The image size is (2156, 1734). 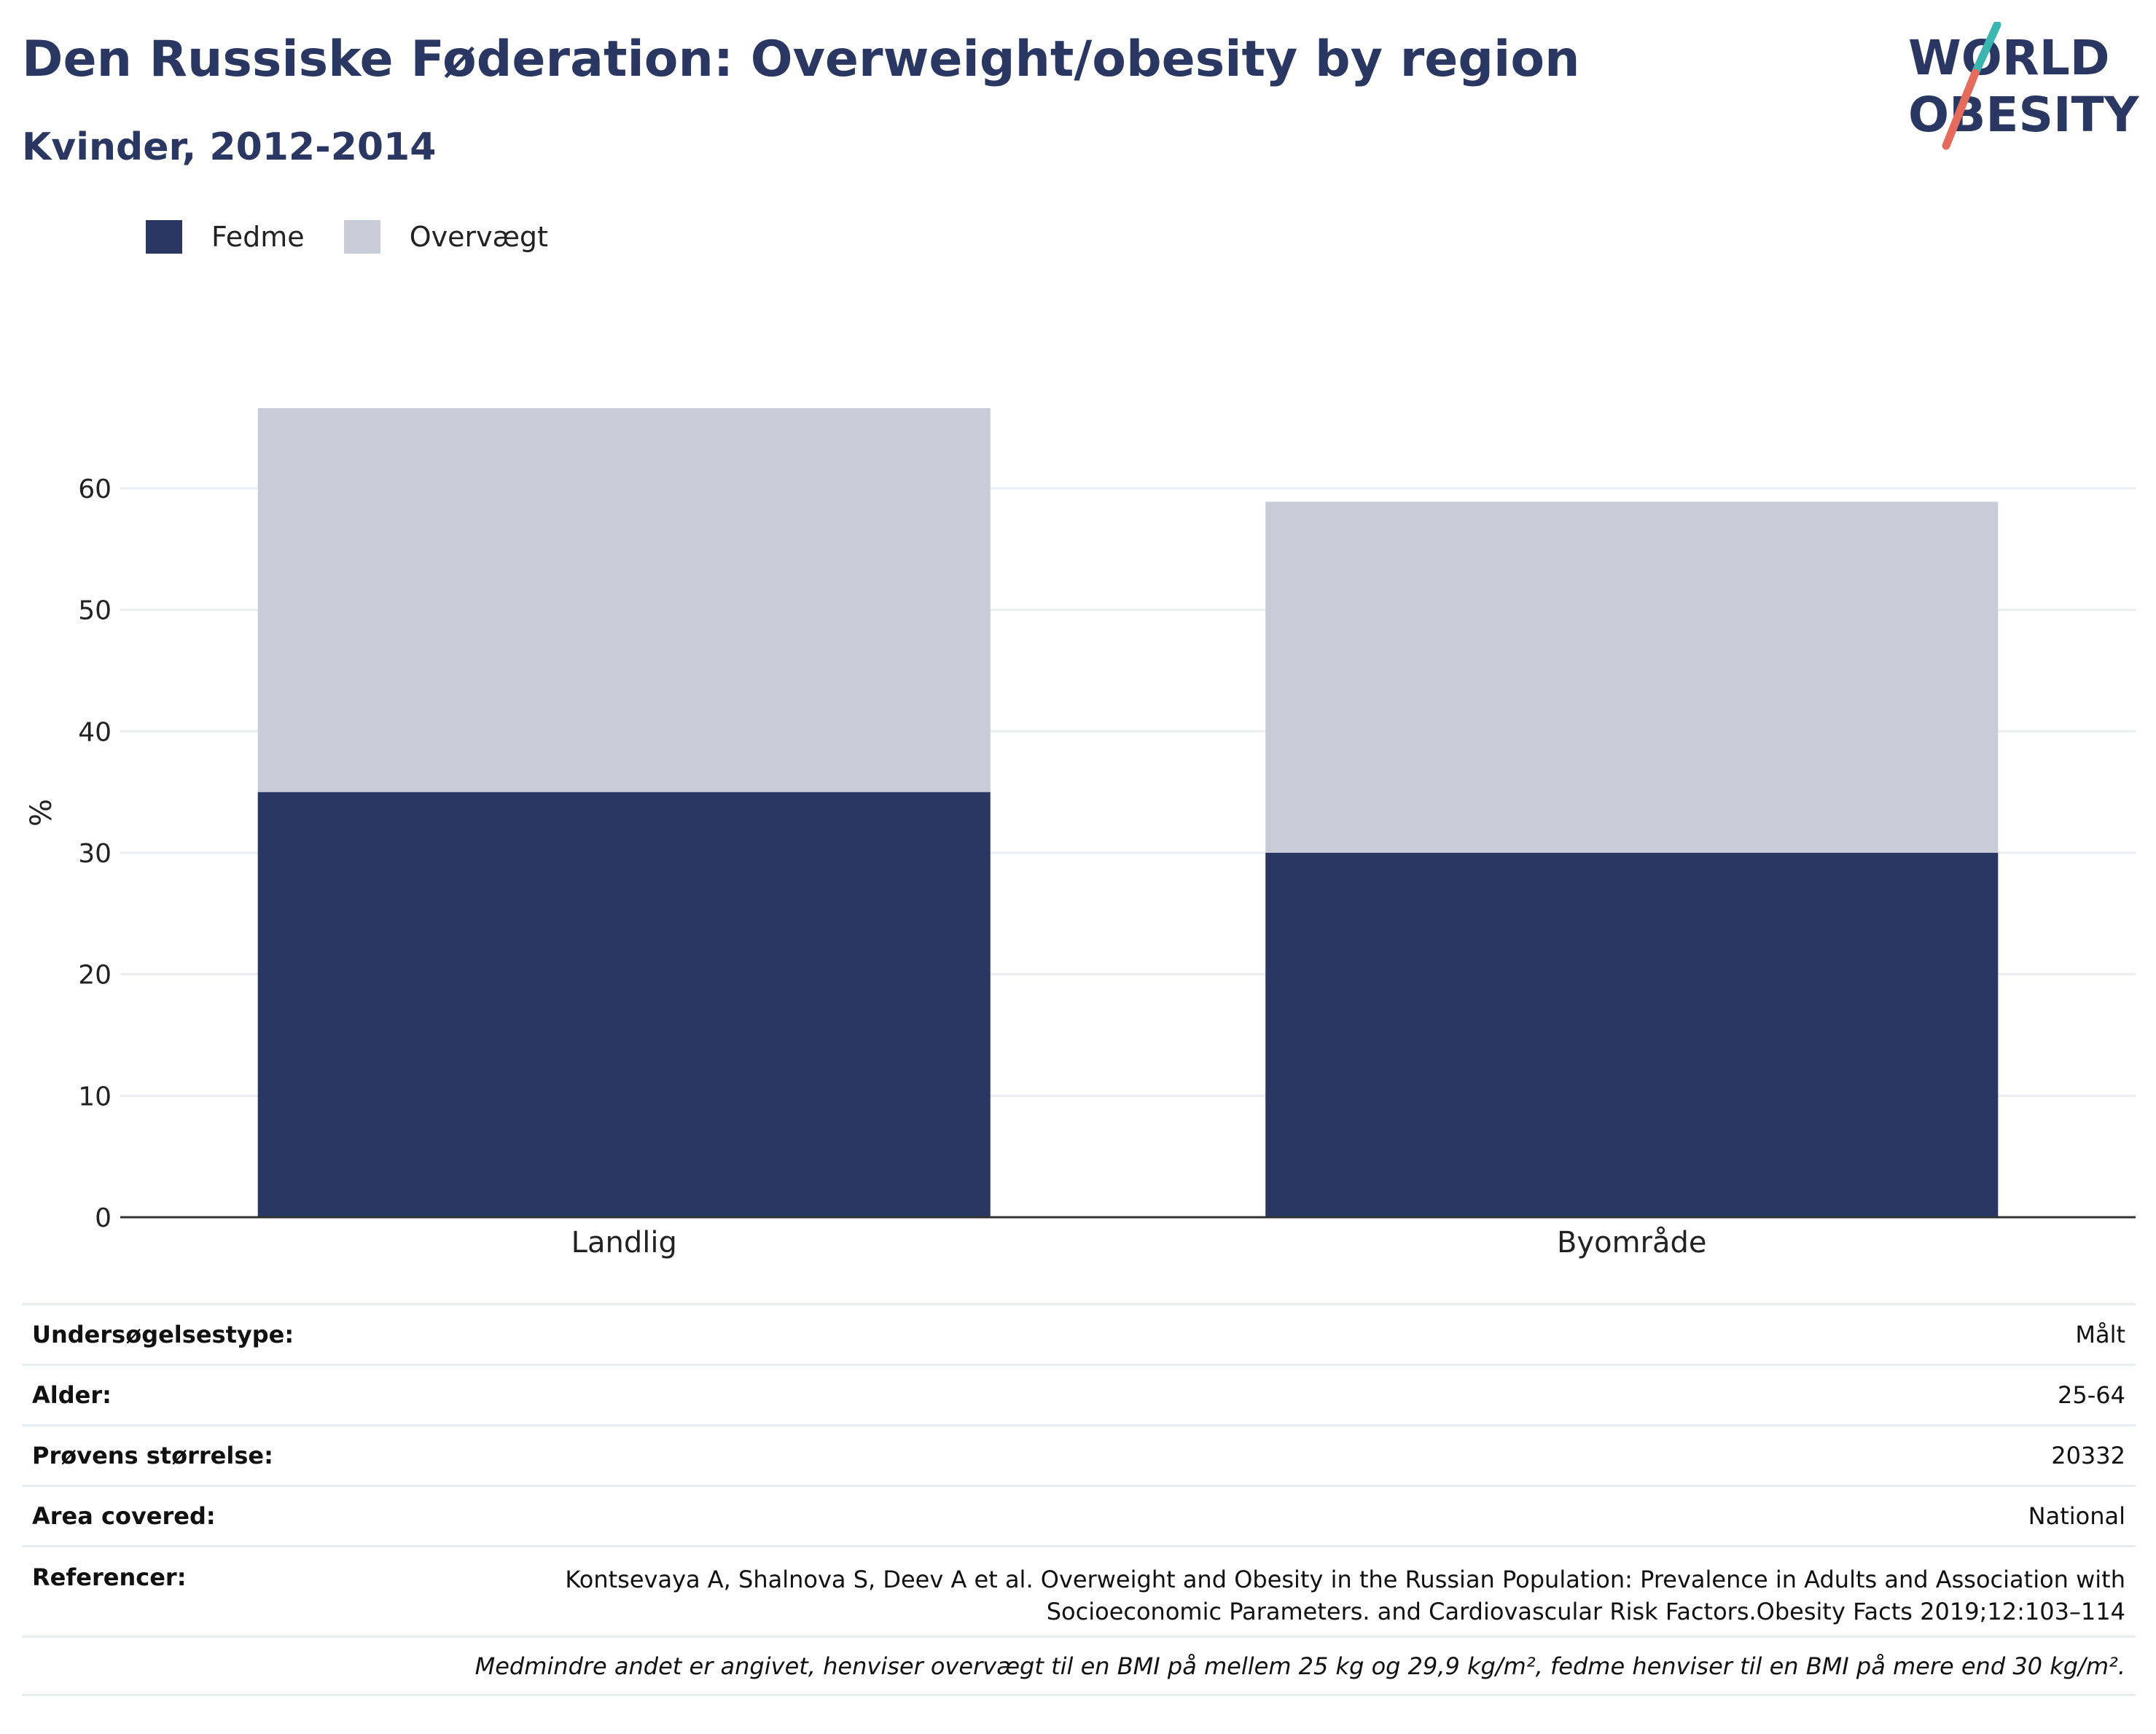 I want to click on logo-slash-top-icon, so click(x=1986, y=49).